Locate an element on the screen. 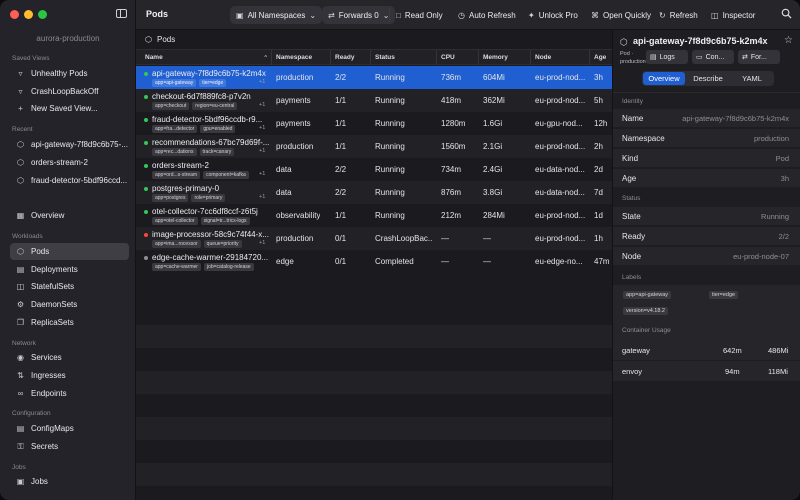  pod-name: checkout-6d7f889fc8-p7v2n is located at coordinates (201, 96).